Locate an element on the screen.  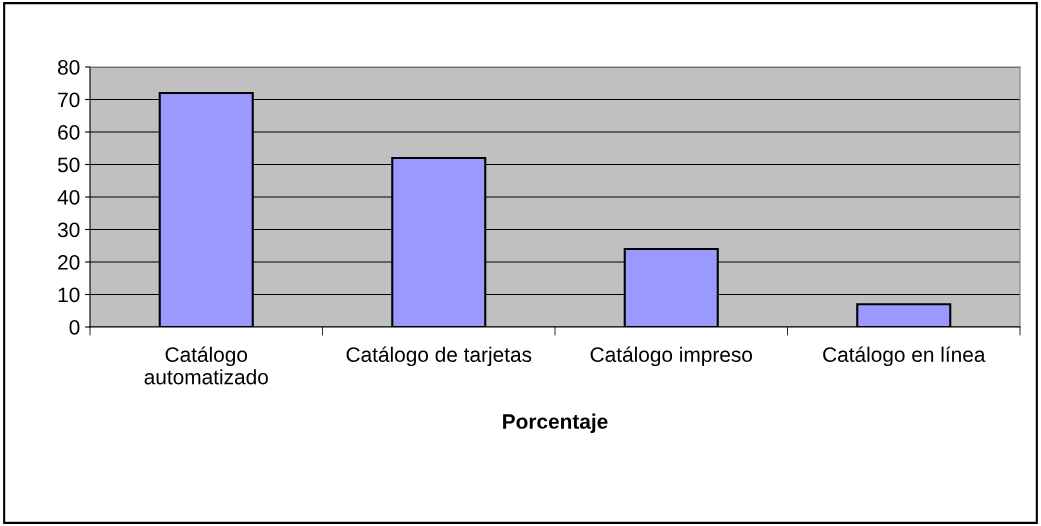
x-tick-label: Catálogo de tarjetas is located at coordinates (439, 356).